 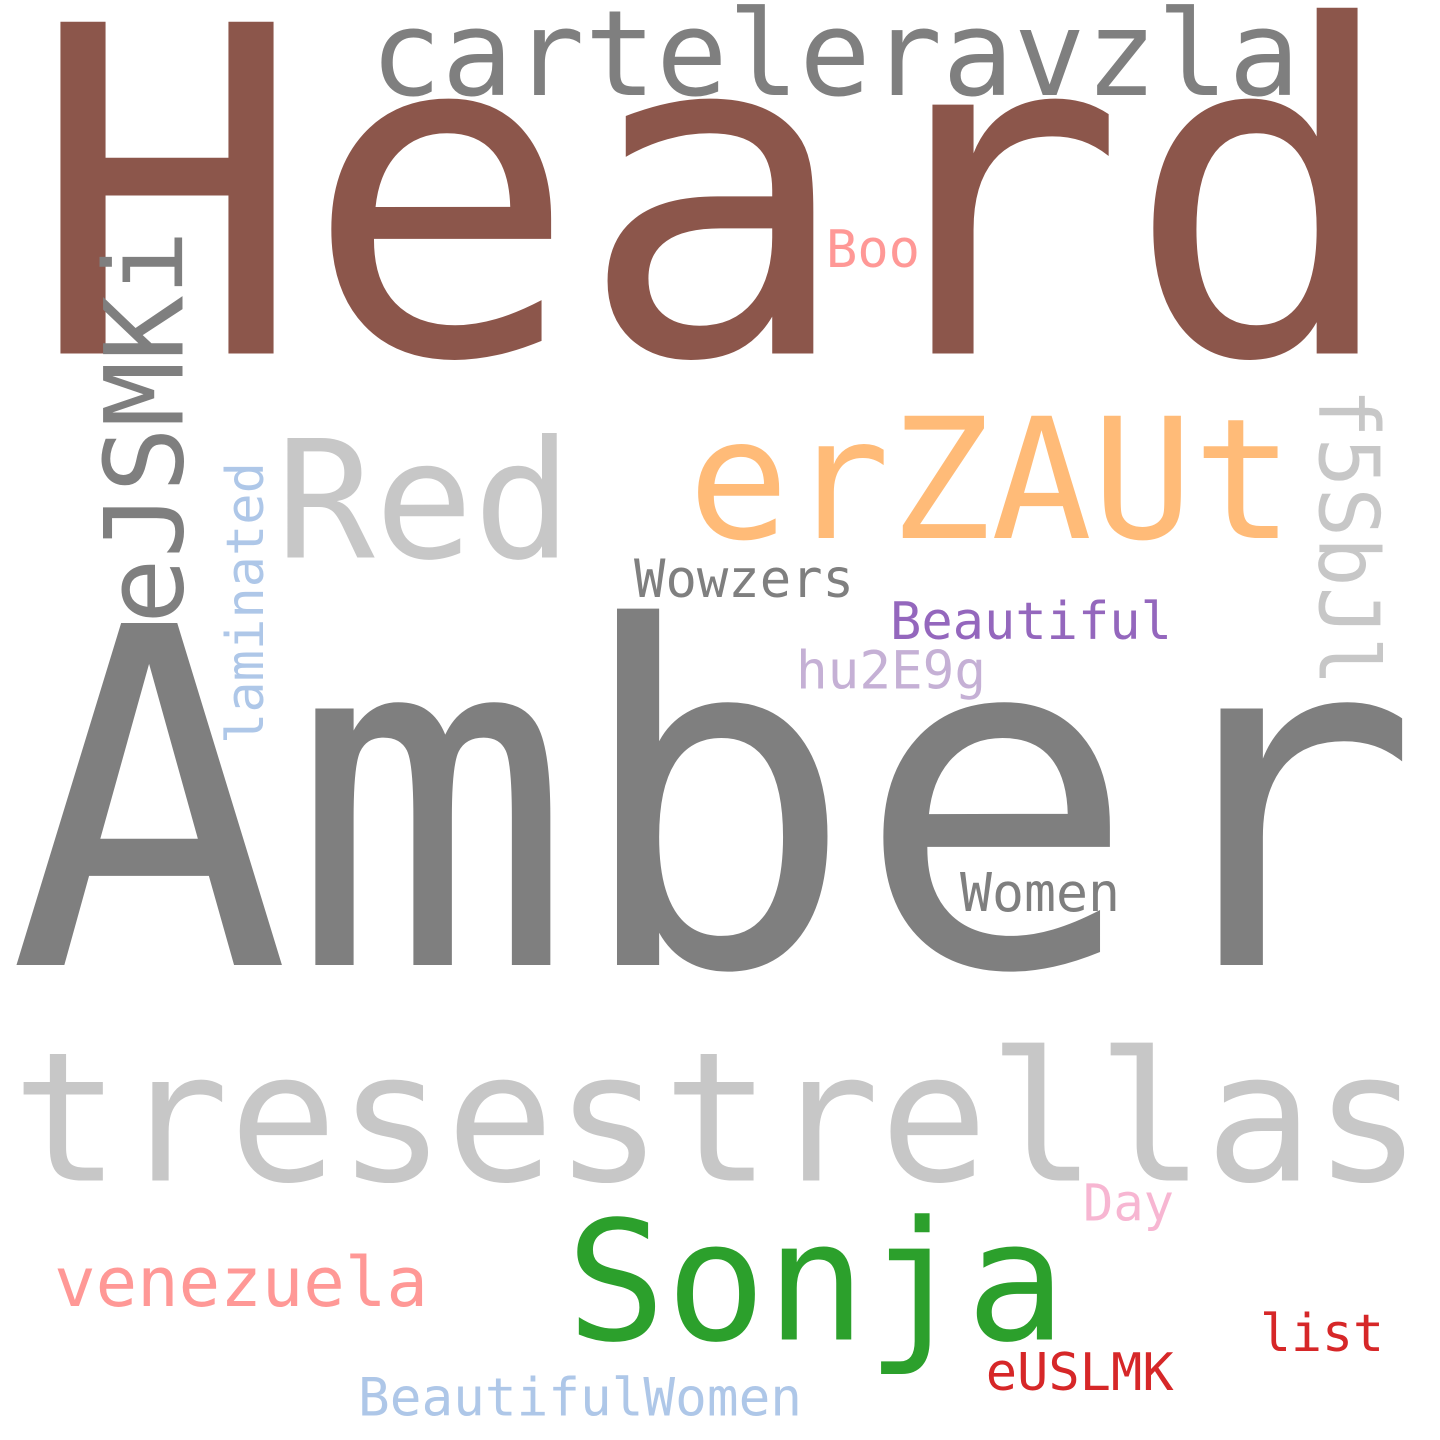 What do you see at coordinates (1348, 537) in the screenshot?
I see `word-f5sbjl: f5SbJl` at bounding box center [1348, 537].